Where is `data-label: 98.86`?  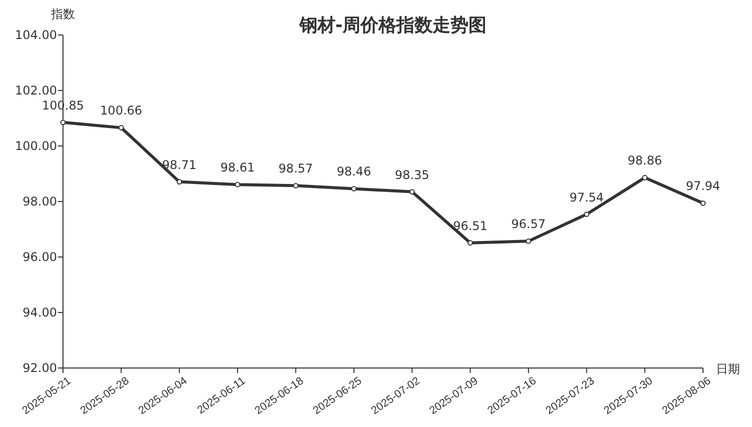
data-label: 98.86 is located at coordinates (645, 161).